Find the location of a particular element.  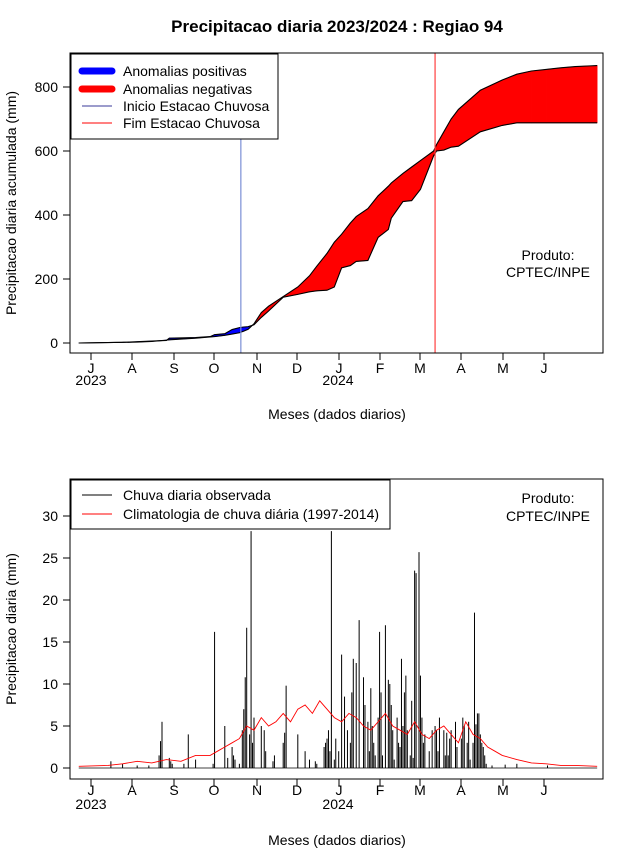

y-tick-label: 20 is located at coordinates (50, 600).